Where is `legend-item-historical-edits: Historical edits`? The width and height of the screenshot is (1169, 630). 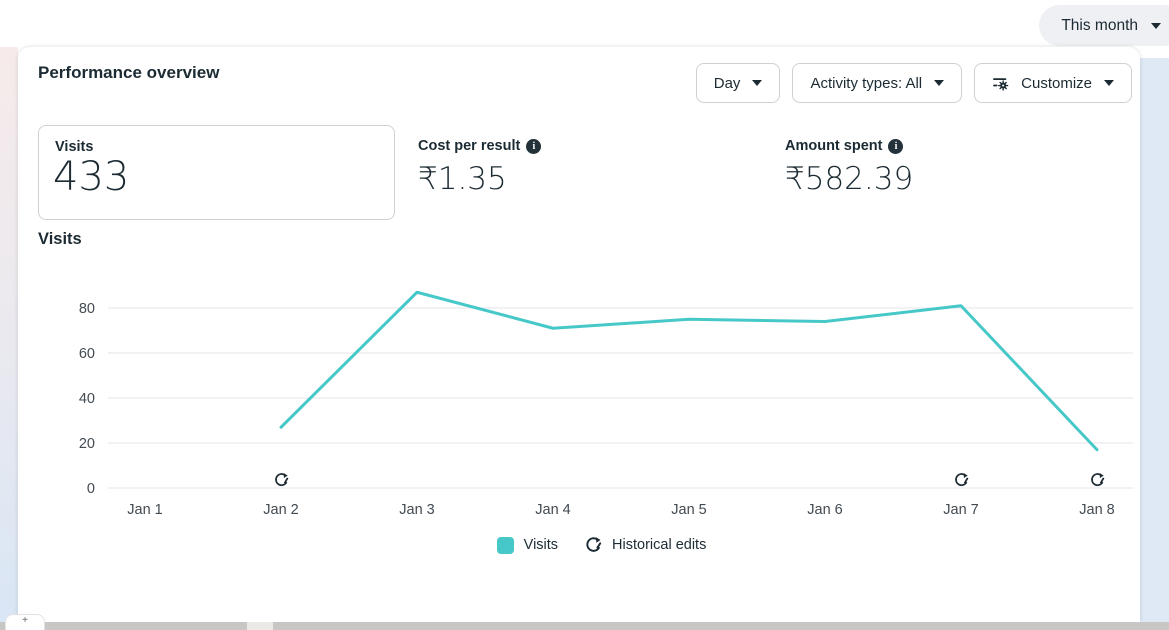 legend-item-historical-edits: Historical edits is located at coordinates (645, 545).